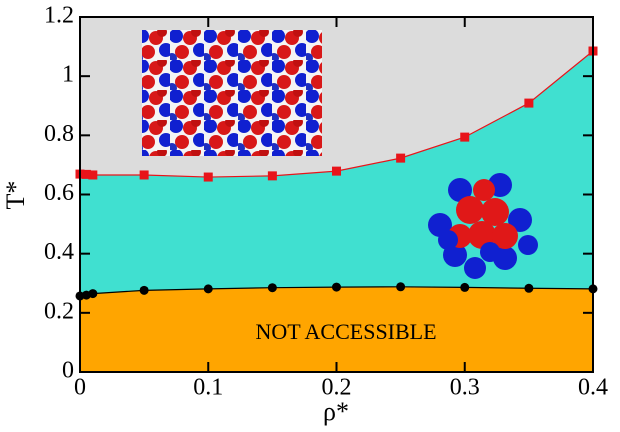 This screenshot has height=432, width=620. I want to click on annotation: NOT ACCESSIBLE, so click(345, 331).